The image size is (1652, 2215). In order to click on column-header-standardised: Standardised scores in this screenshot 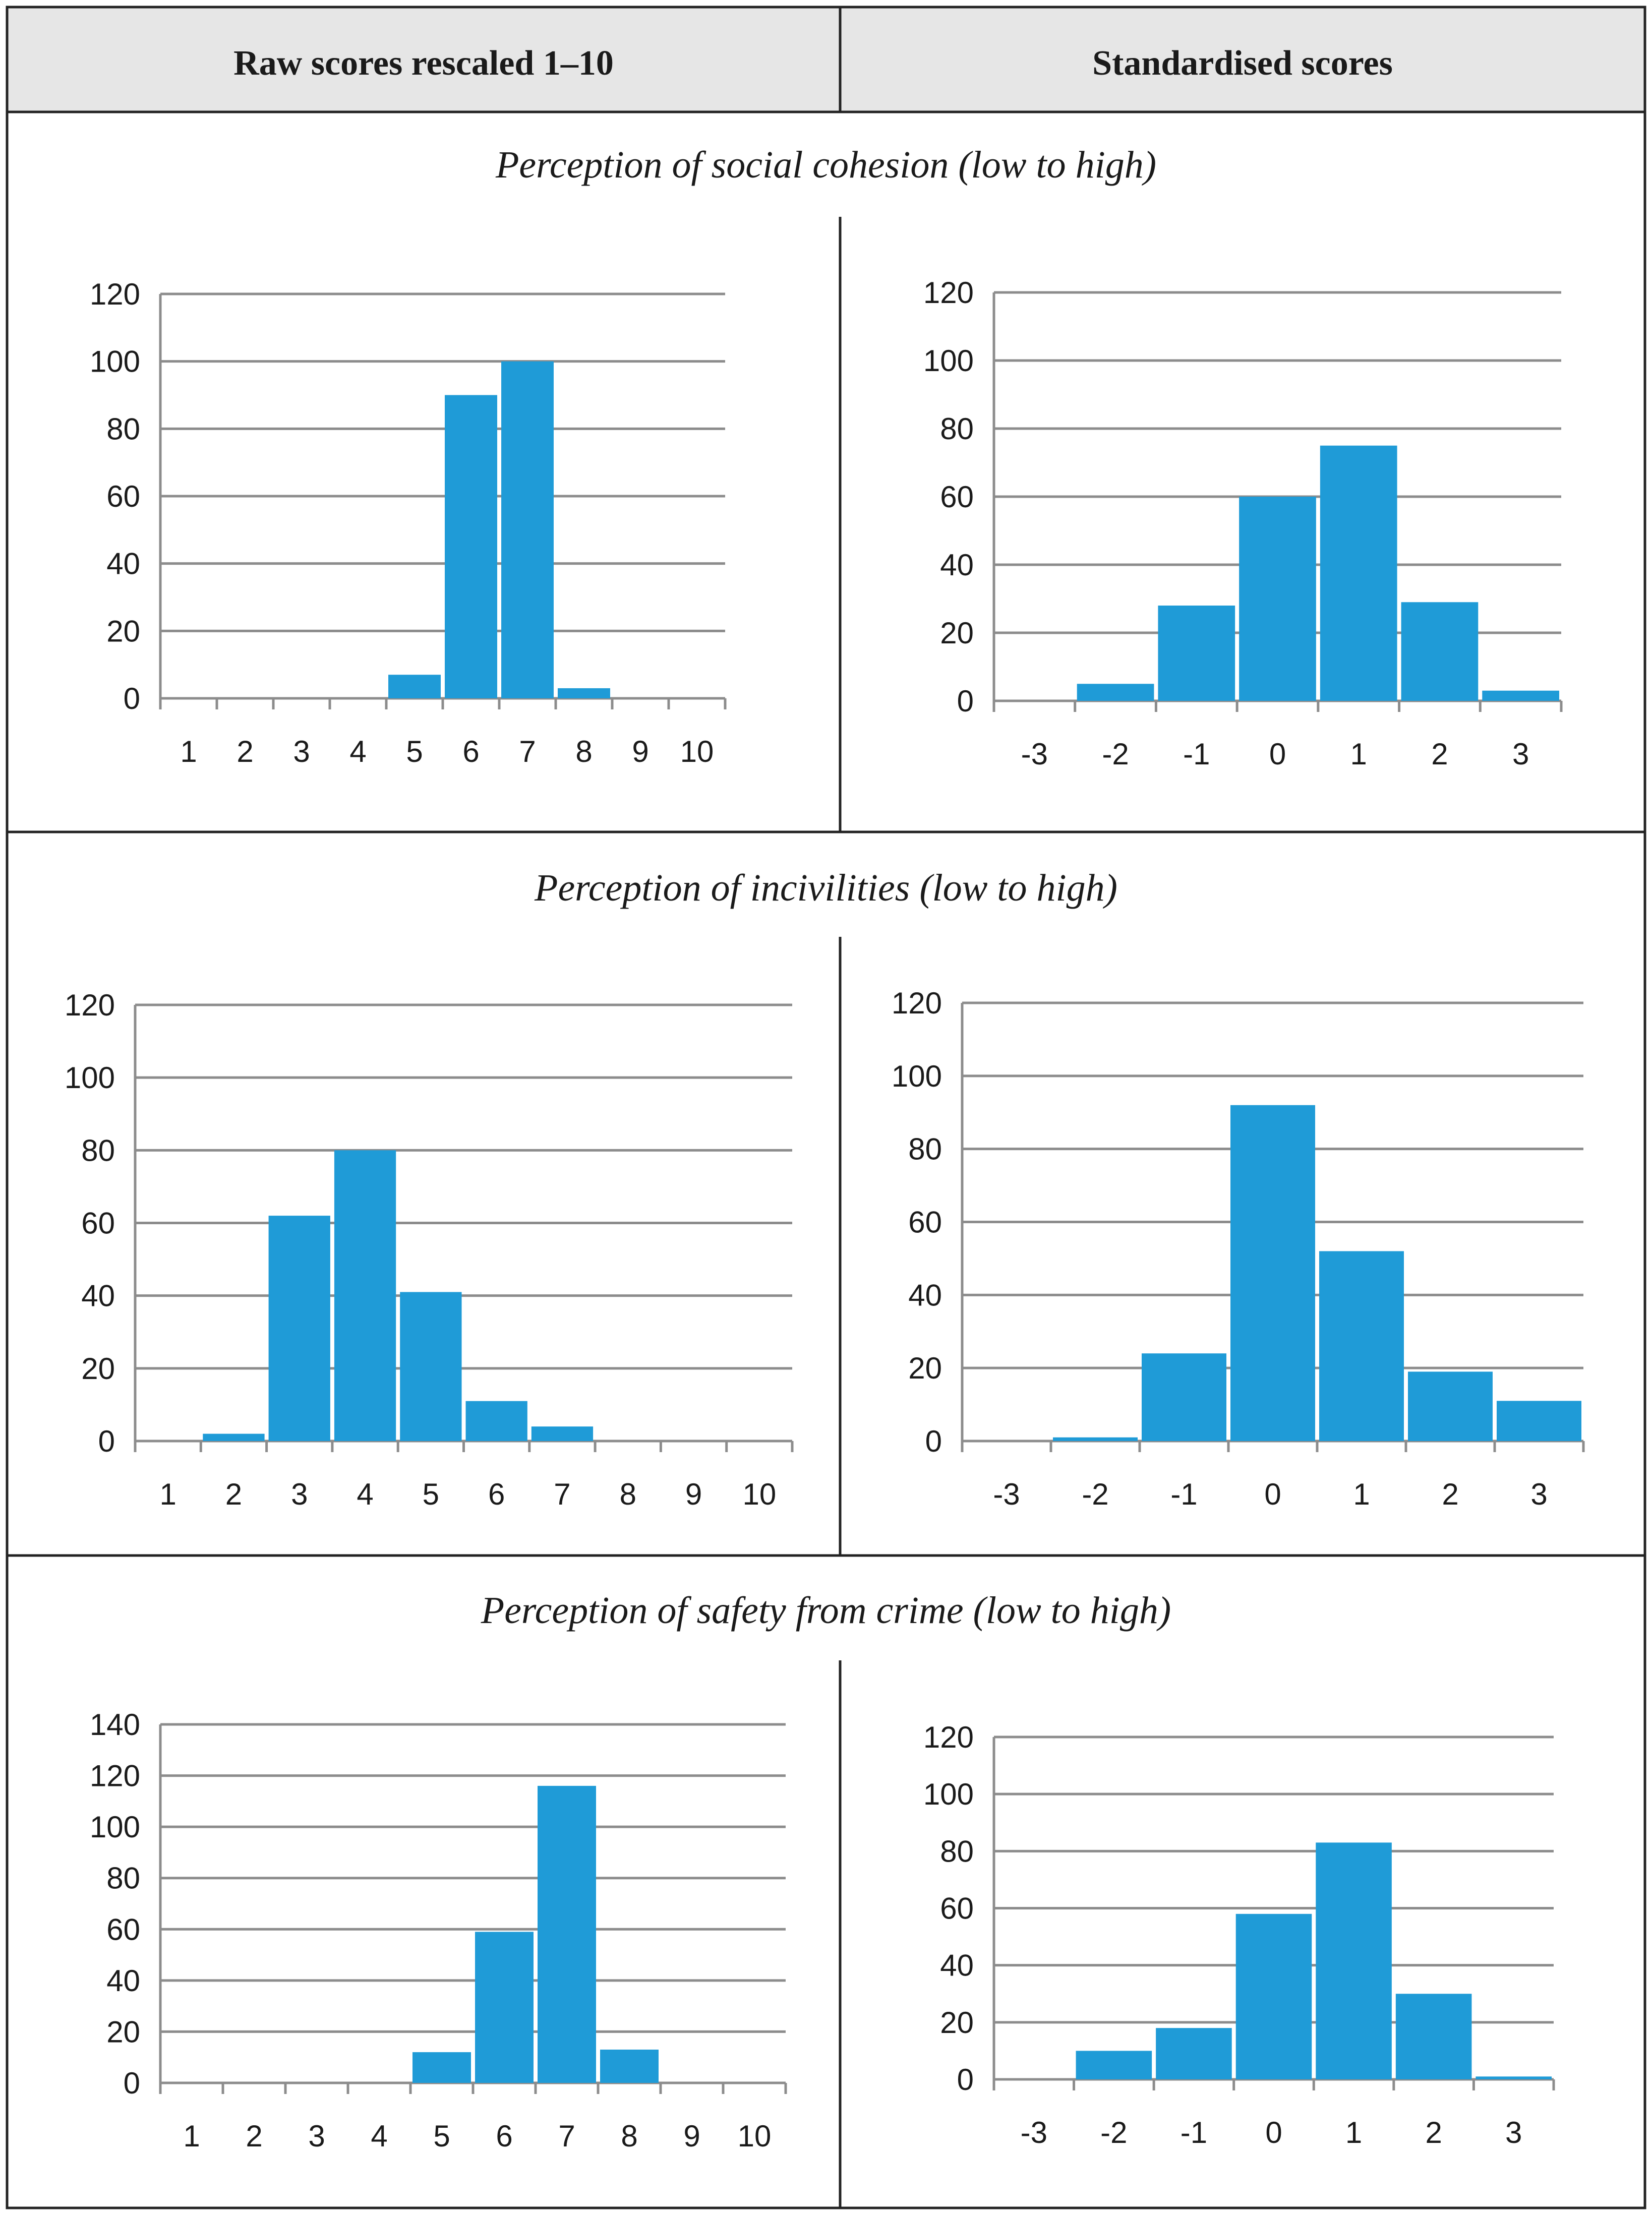, I will do `click(1242, 64)`.